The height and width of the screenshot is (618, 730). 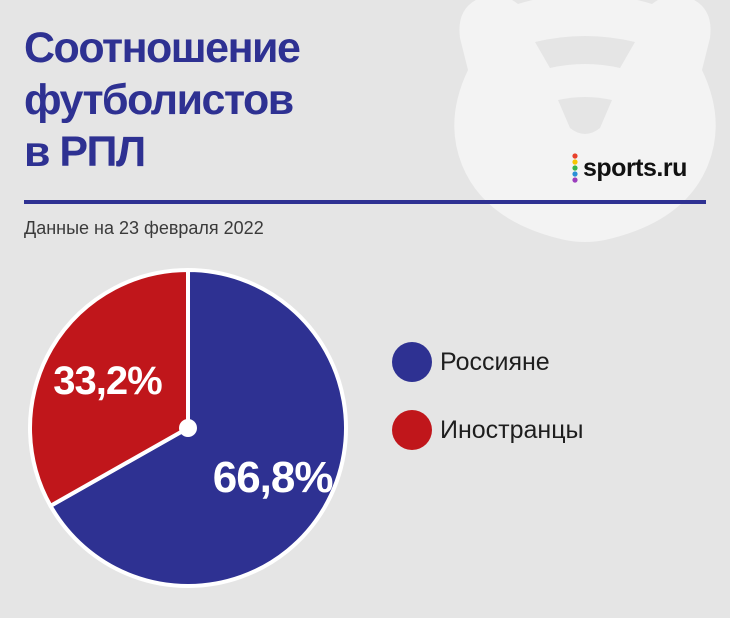 I want to click on chart-legend: Россияне Иностранцы, so click(x=488, y=408).